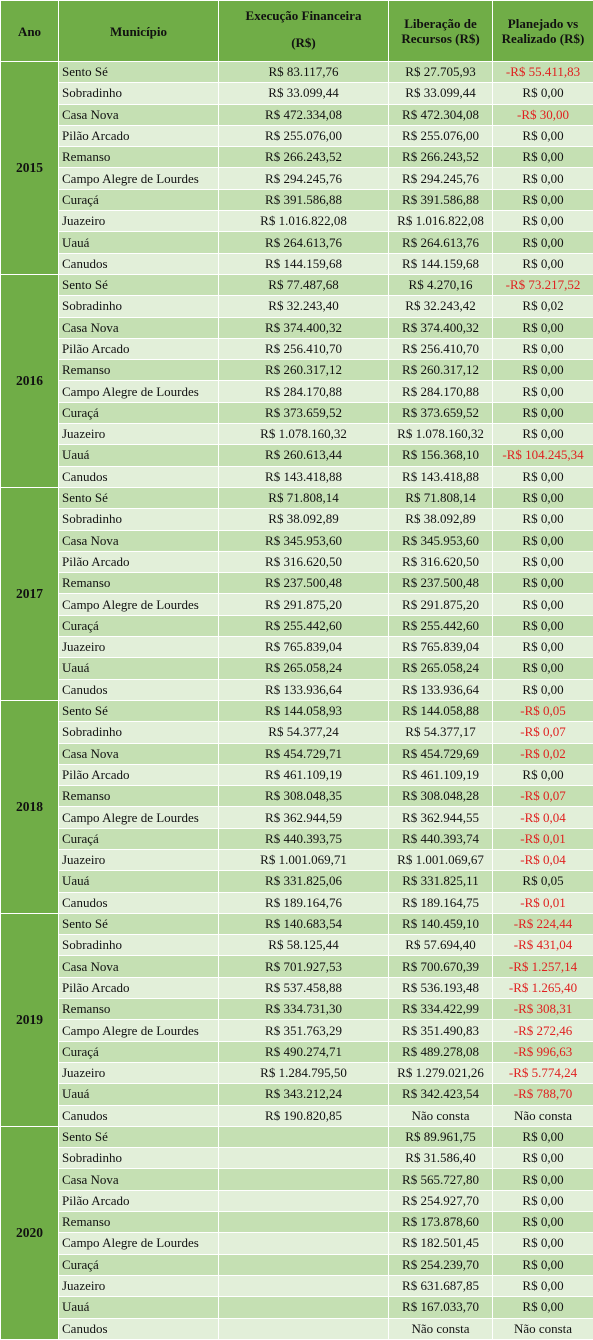 The width and height of the screenshot is (593, 1340). What do you see at coordinates (304, 796) in the screenshot?
I see `execucao-cell: R$ 308.048,35` at bounding box center [304, 796].